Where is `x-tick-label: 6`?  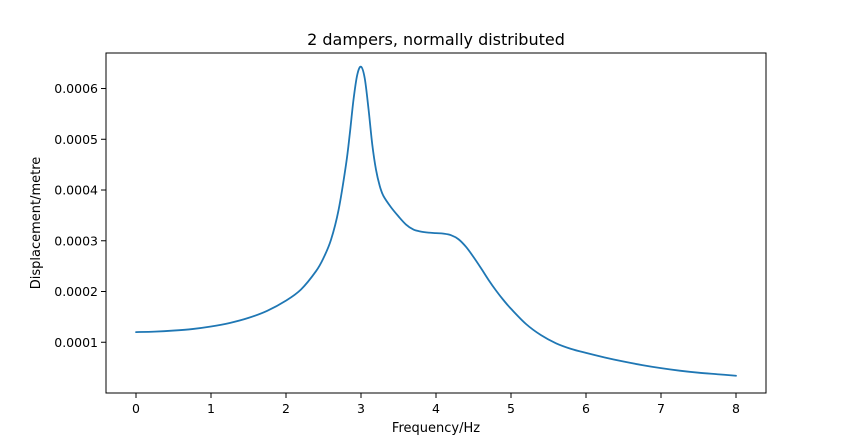 x-tick-label: 6 is located at coordinates (586, 408).